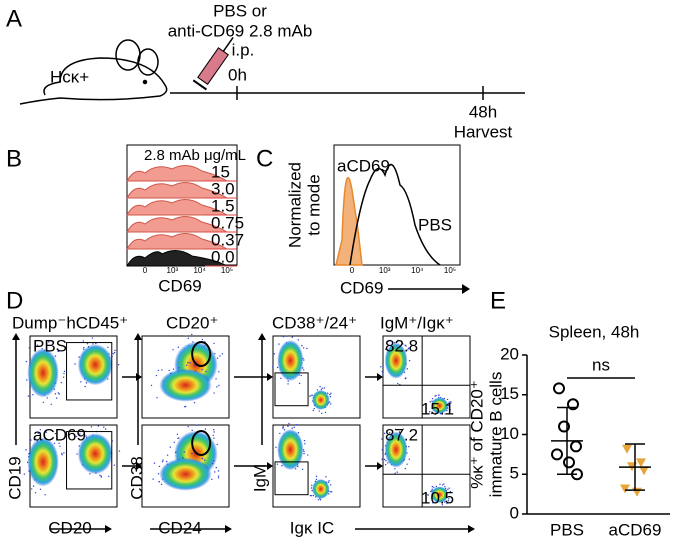 This screenshot has width=677, height=551. I want to click on quadrant-value: 15.1, so click(437, 408).